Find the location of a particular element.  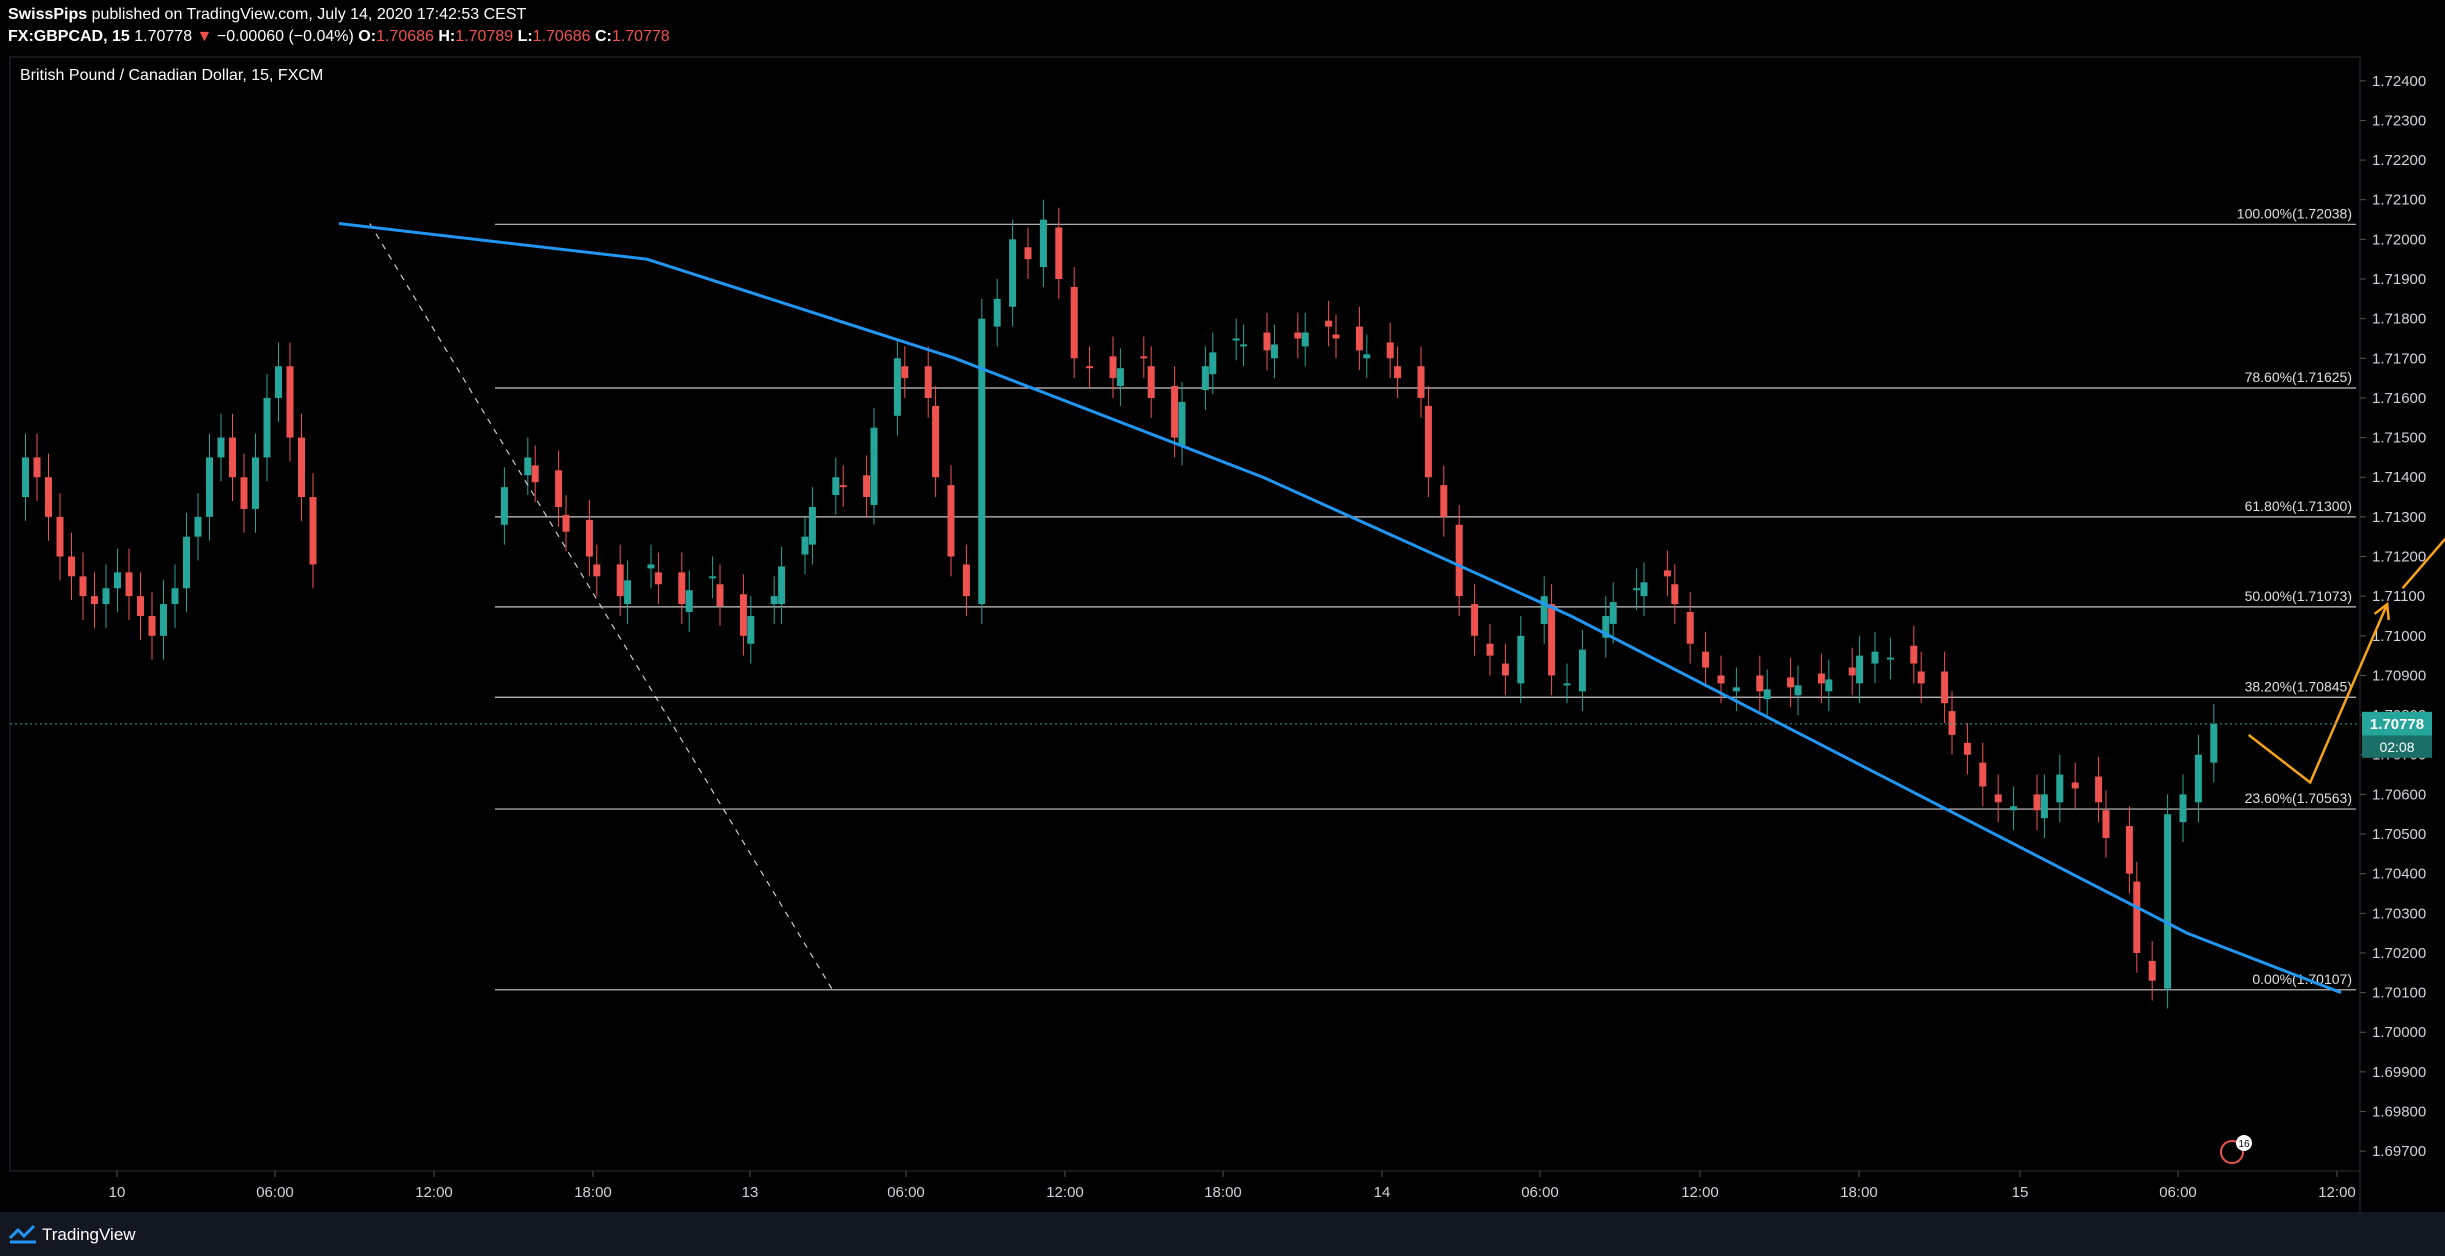

y-tick-label: 1.71500 is located at coordinates (2399, 438).